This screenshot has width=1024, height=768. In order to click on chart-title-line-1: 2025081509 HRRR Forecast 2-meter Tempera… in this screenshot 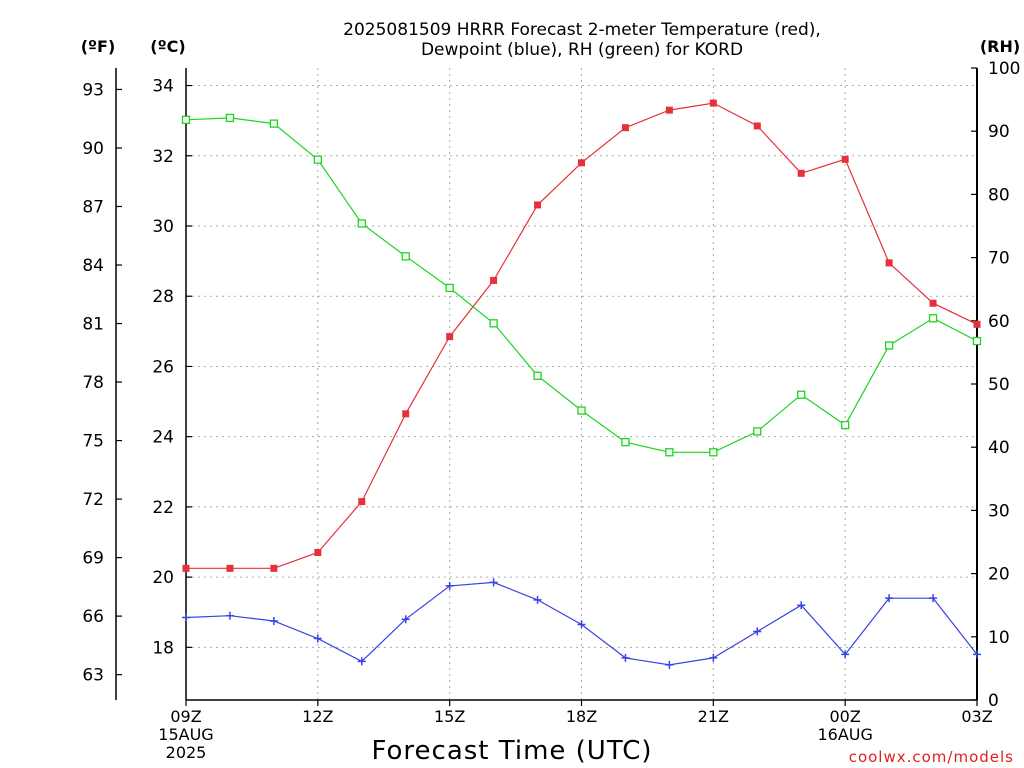, I will do `click(582, 30)`.